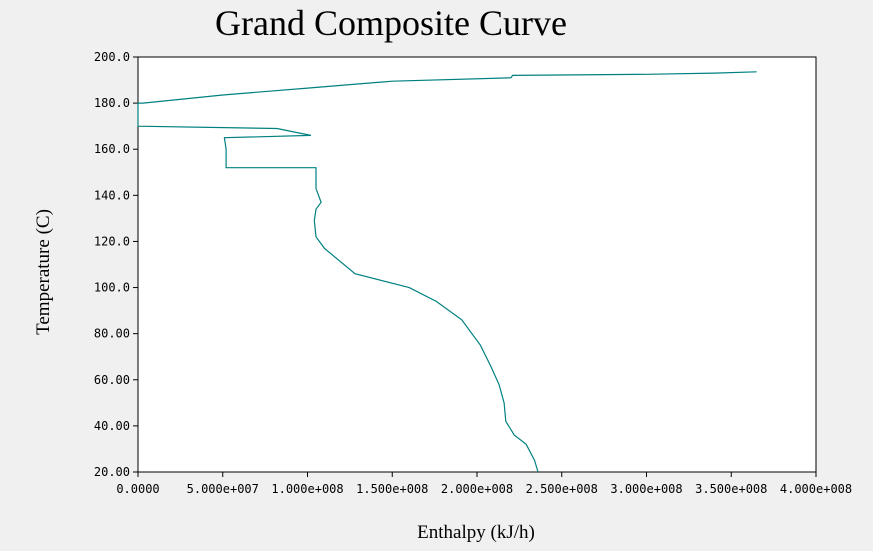 This screenshot has height=551, width=873. I want to click on y-tick-label: 120.0, so click(112, 241).